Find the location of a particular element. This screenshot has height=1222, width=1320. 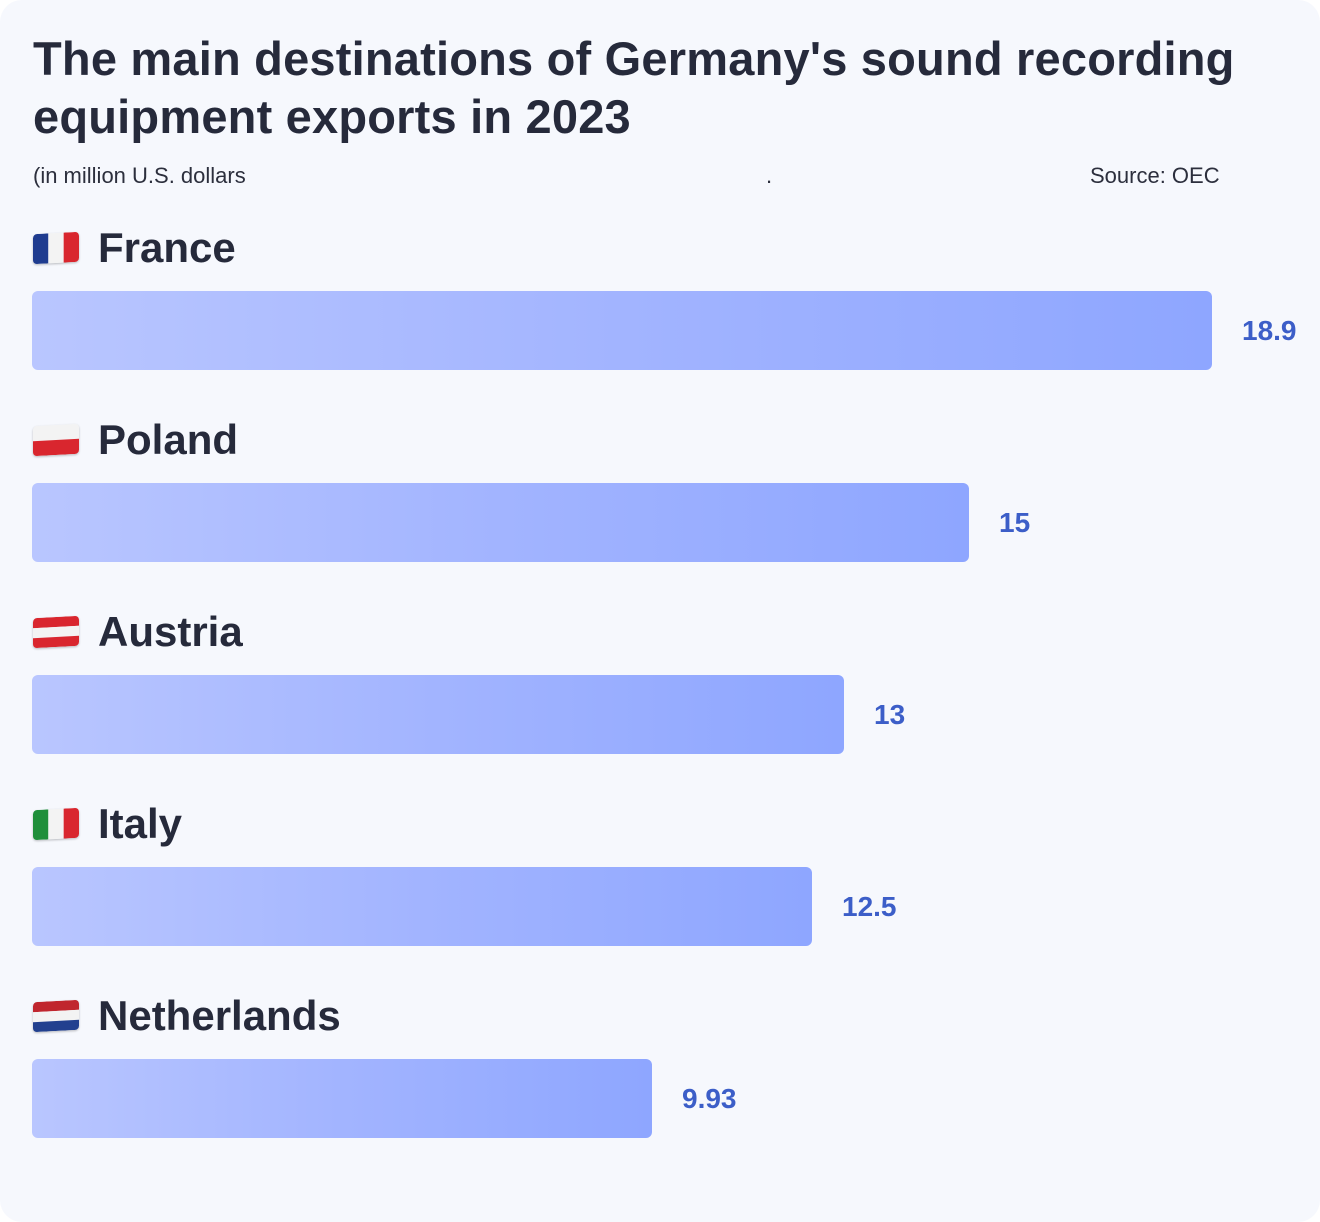

netherlands-flag-icon is located at coordinates (56, 1016).